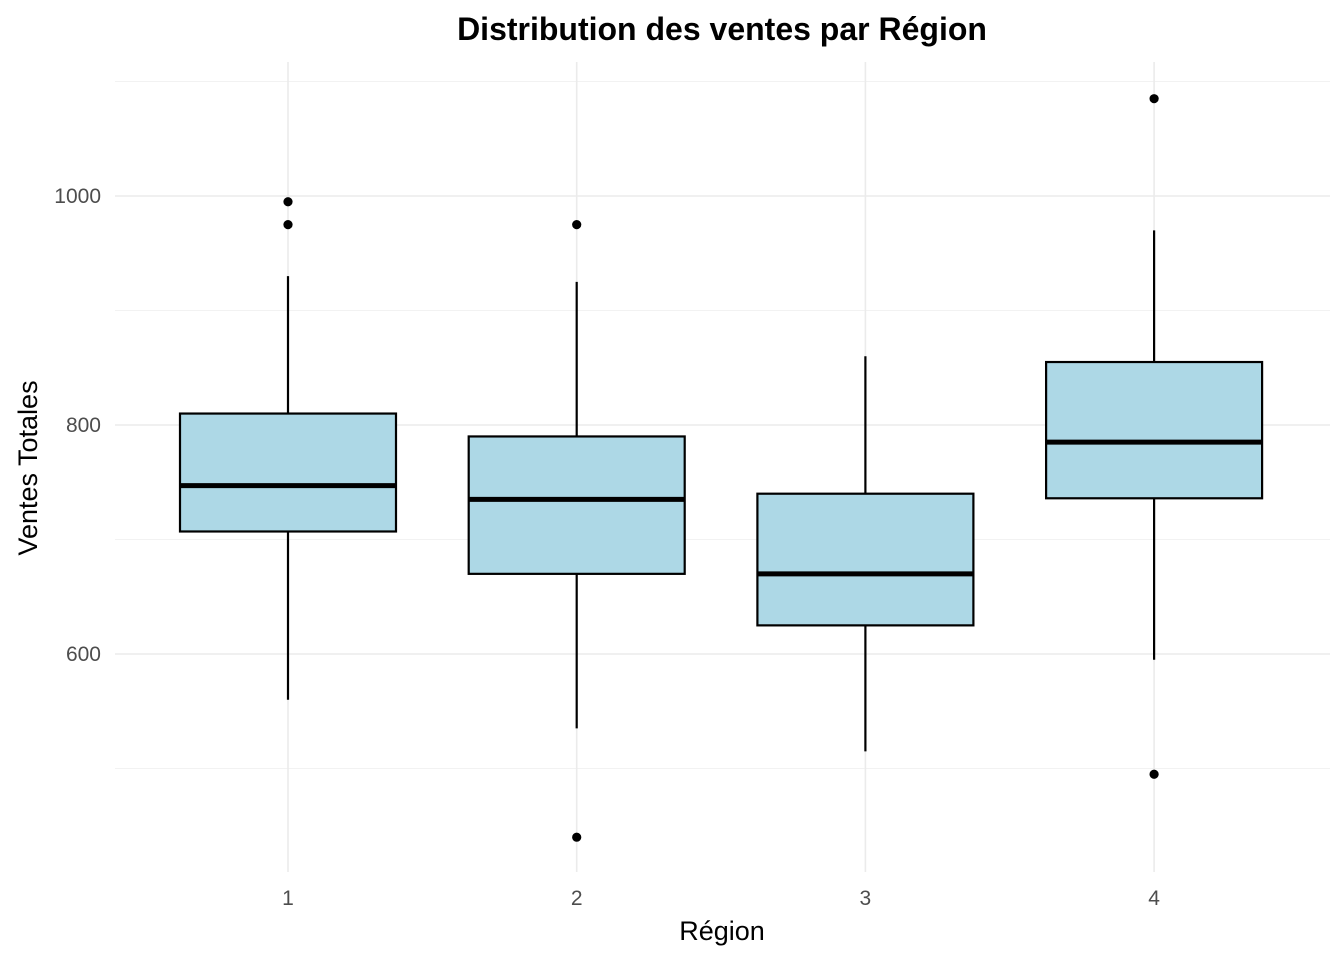 The width and height of the screenshot is (1344, 960). Describe the element at coordinates (28, 467) in the screenshot. I see `y-axis-title: Ventes Totales` at that location.